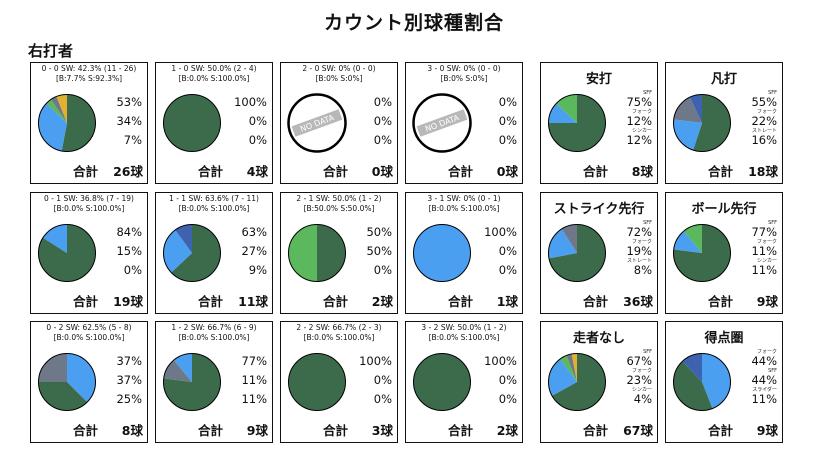  I want to click on total-count: 0球, so click(382, 171).